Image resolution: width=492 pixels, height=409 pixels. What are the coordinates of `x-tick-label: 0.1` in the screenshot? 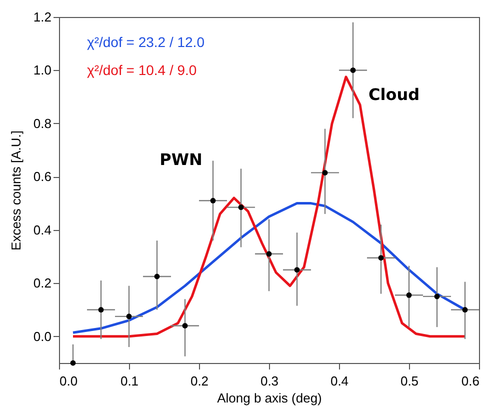 It's located at (129, 381).